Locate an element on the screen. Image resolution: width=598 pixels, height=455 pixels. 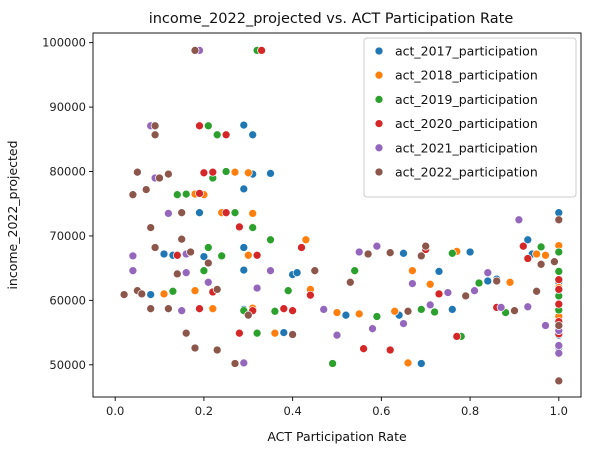
legend-label: act_2020_participation is located at coordinates (466, 123).